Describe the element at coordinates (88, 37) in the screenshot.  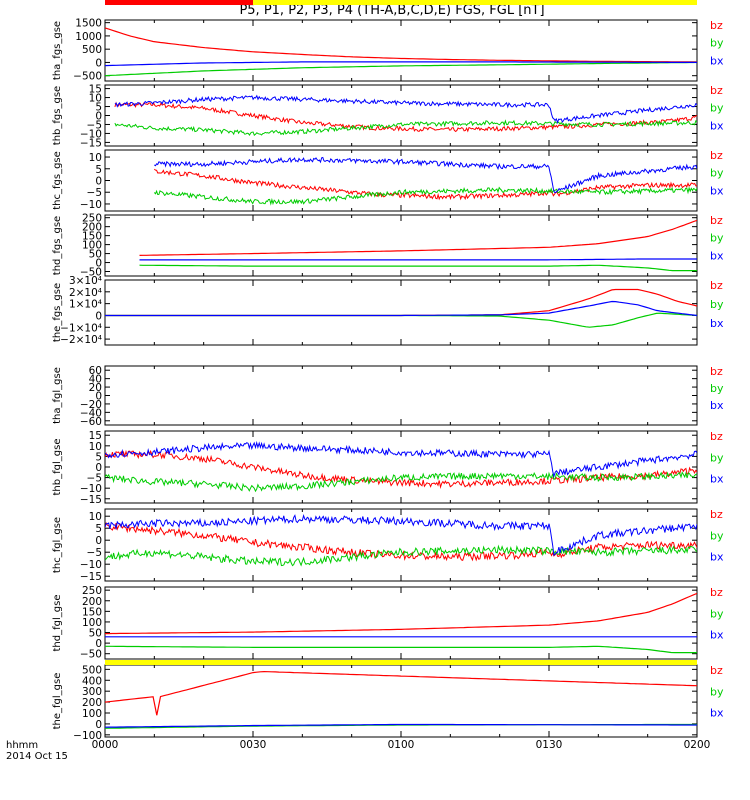
I see `y-tick-label: 1000` at that location.